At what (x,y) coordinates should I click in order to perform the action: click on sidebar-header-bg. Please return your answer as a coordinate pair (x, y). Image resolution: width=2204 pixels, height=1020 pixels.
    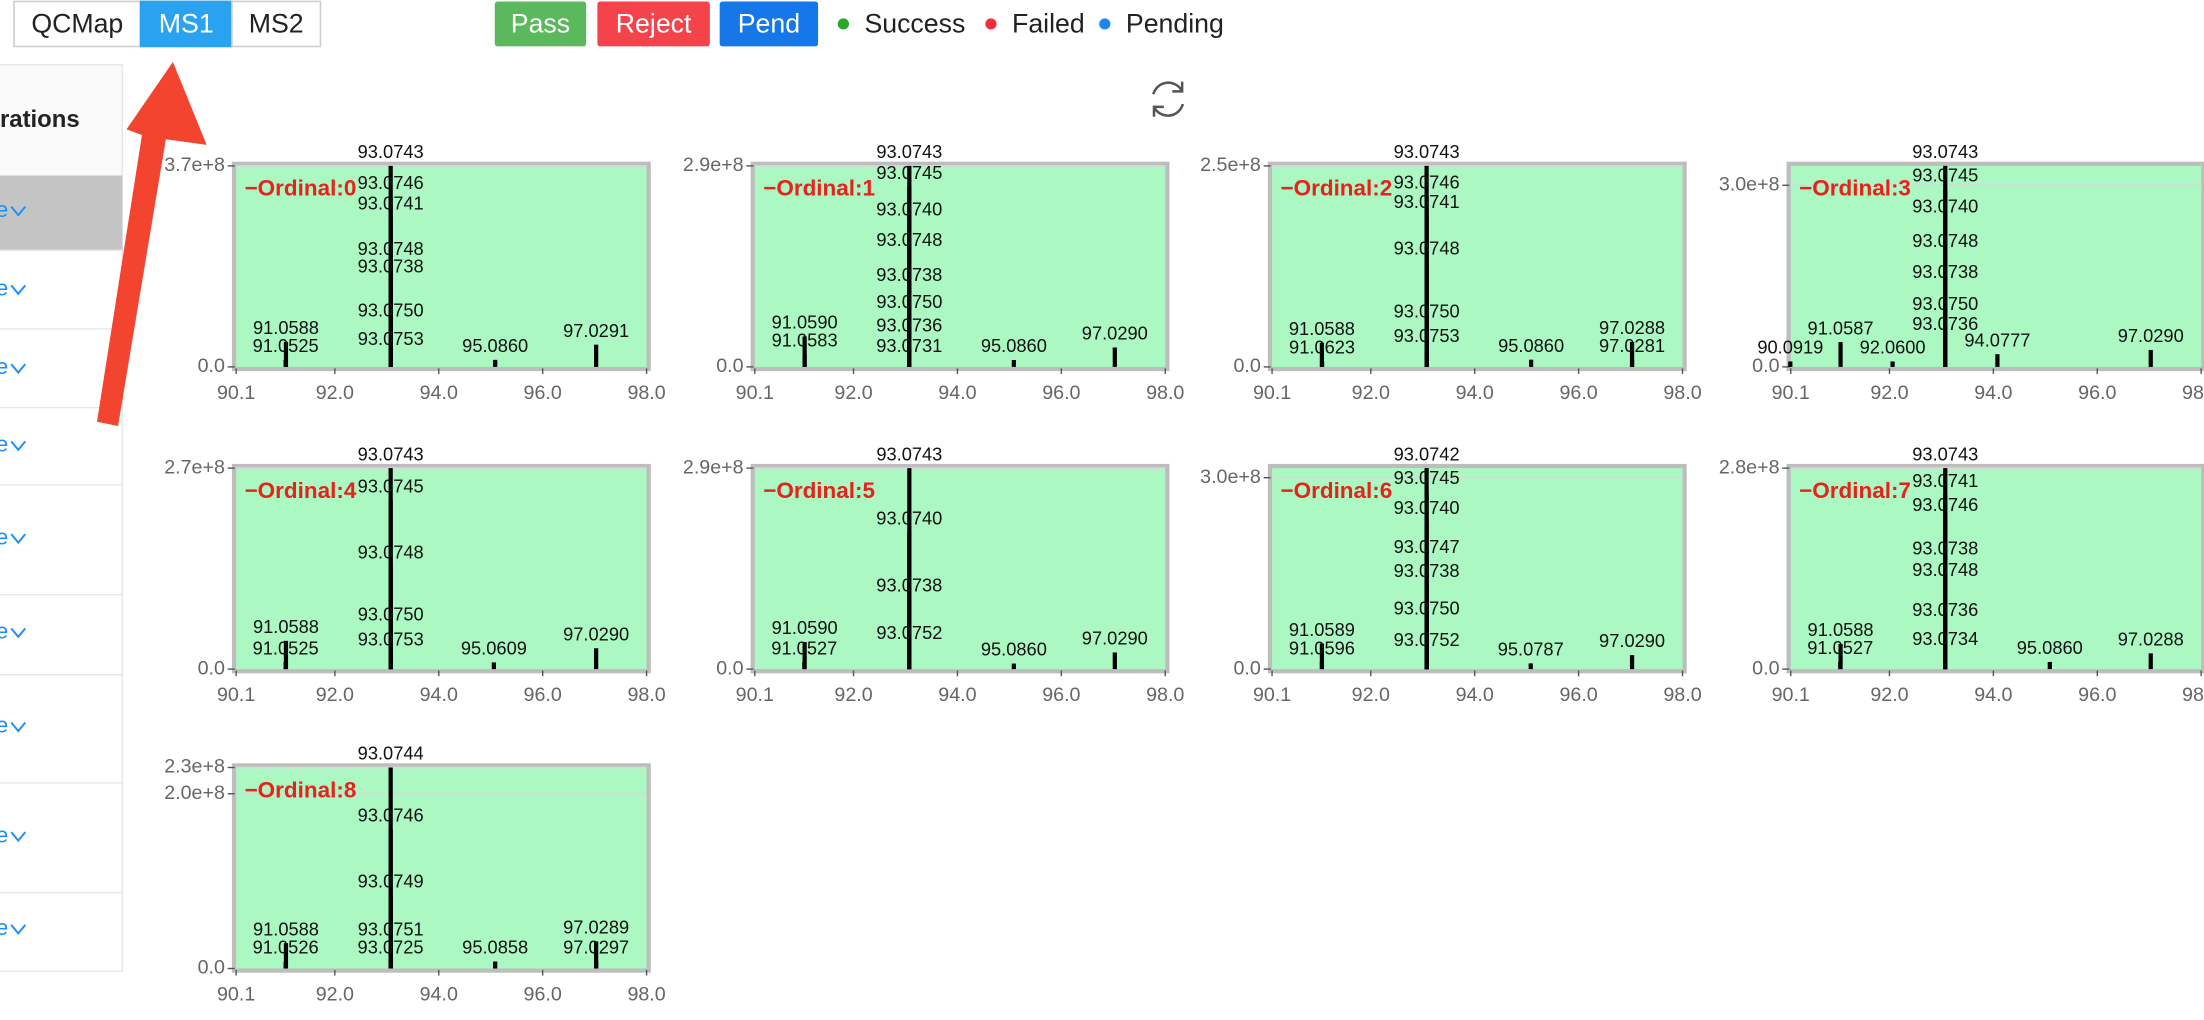
    Looking at the image, I should click on (61, 120).